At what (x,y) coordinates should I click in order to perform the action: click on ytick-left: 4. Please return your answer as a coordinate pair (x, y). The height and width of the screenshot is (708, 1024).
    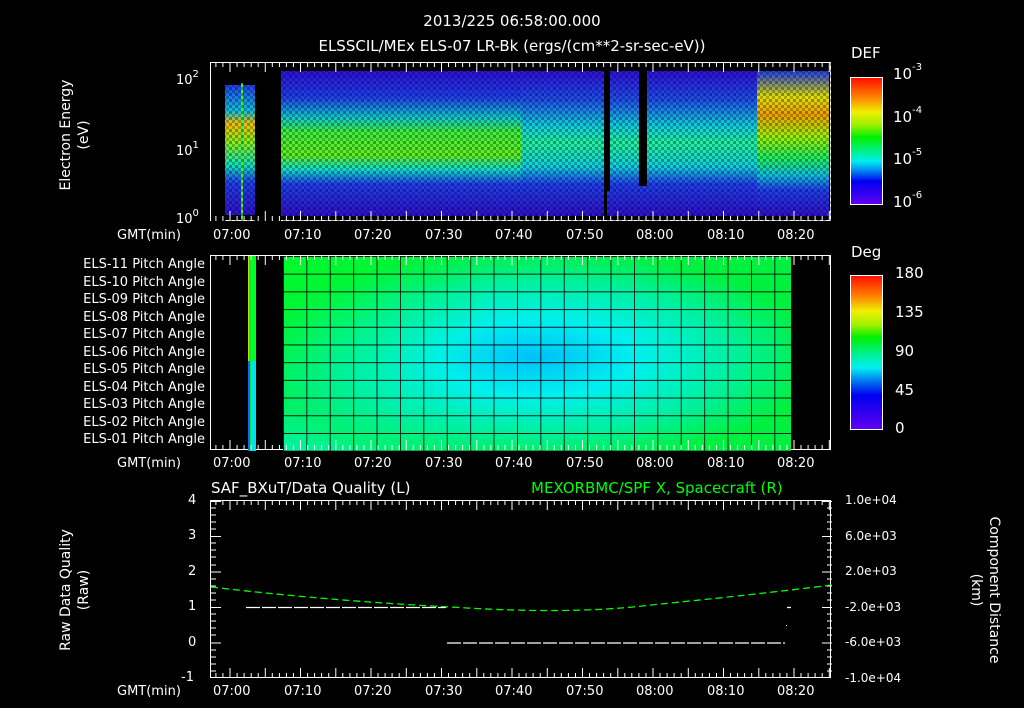
    Looking at the image, I should click on (192, 500).